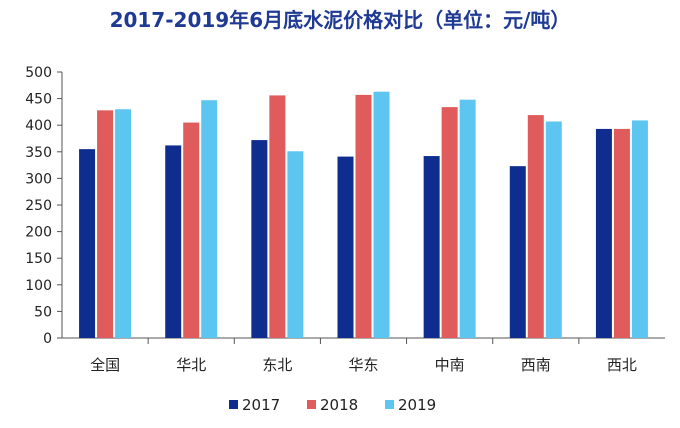 The width and height of the screenshot is (680, 428). I want to click on legend-label-2017: 2017, so click(261, 405).